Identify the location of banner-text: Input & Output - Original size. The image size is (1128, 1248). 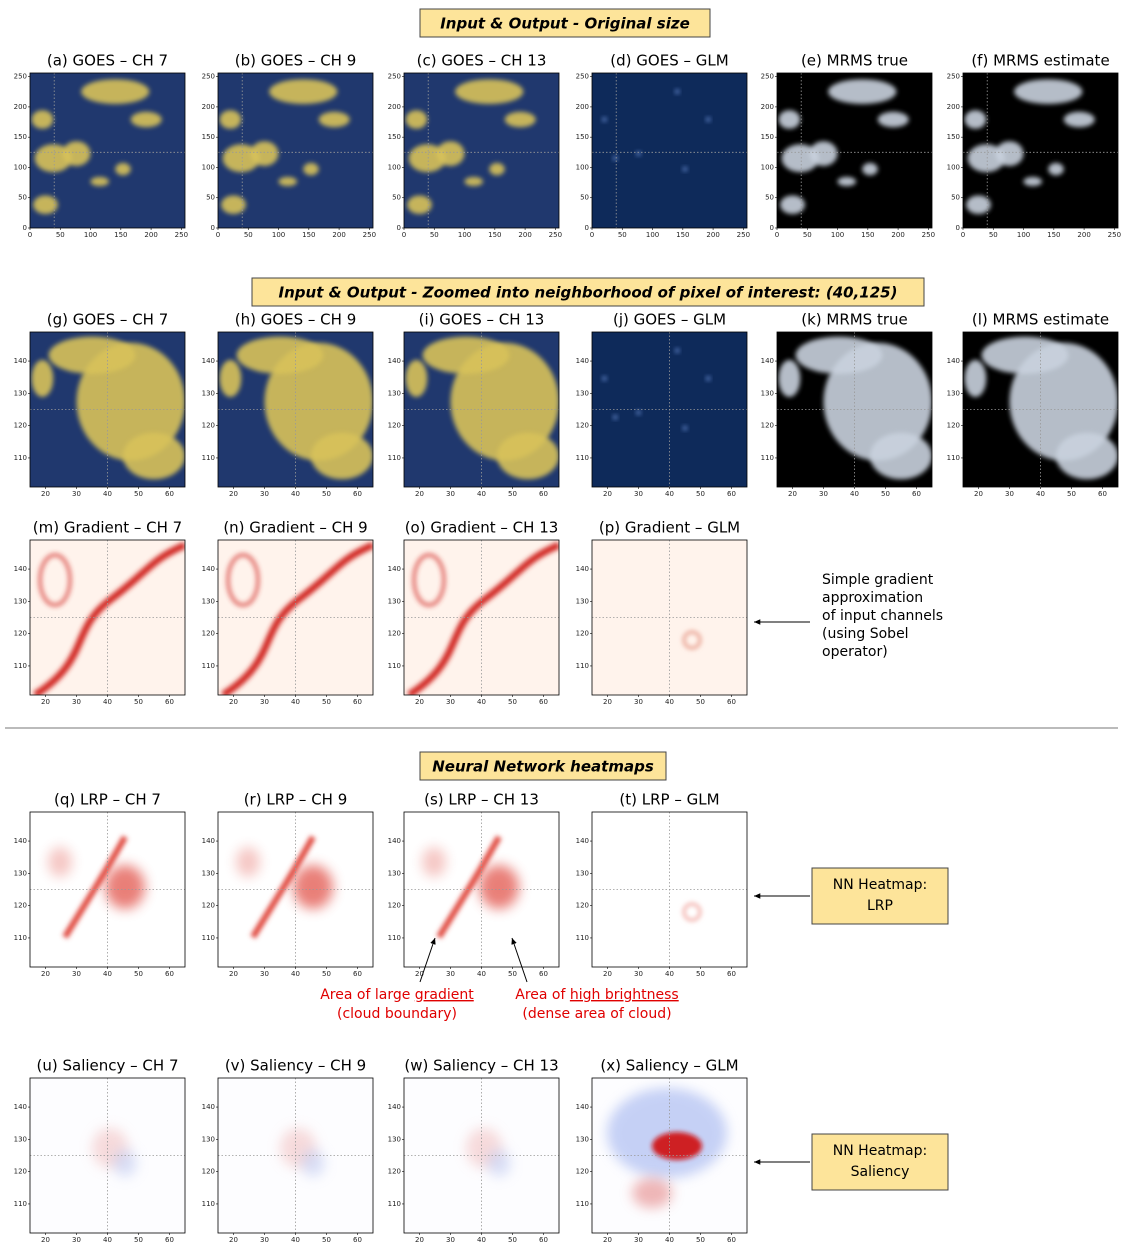
(565, 24).